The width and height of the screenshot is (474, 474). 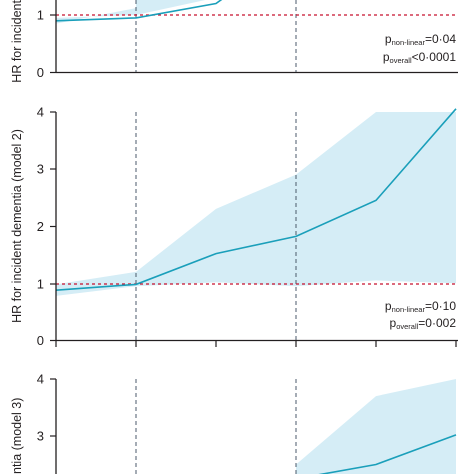 I want to click on p3-y-axis-label: ntia (model 3), so click(x=17, y=436).